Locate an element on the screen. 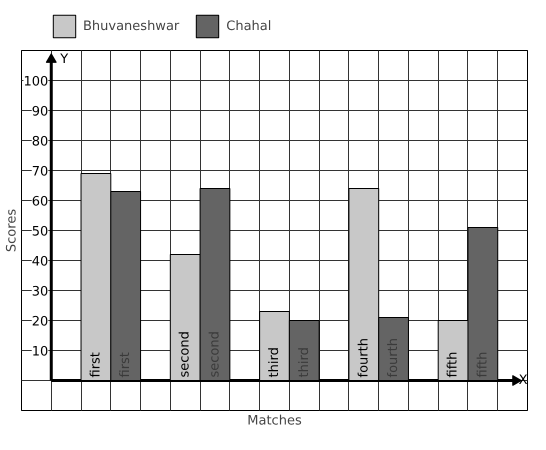 Image resolution: width=546 pixels, height=450 pixels. y-tick-label: 80 is located at coordinates (40, 142).